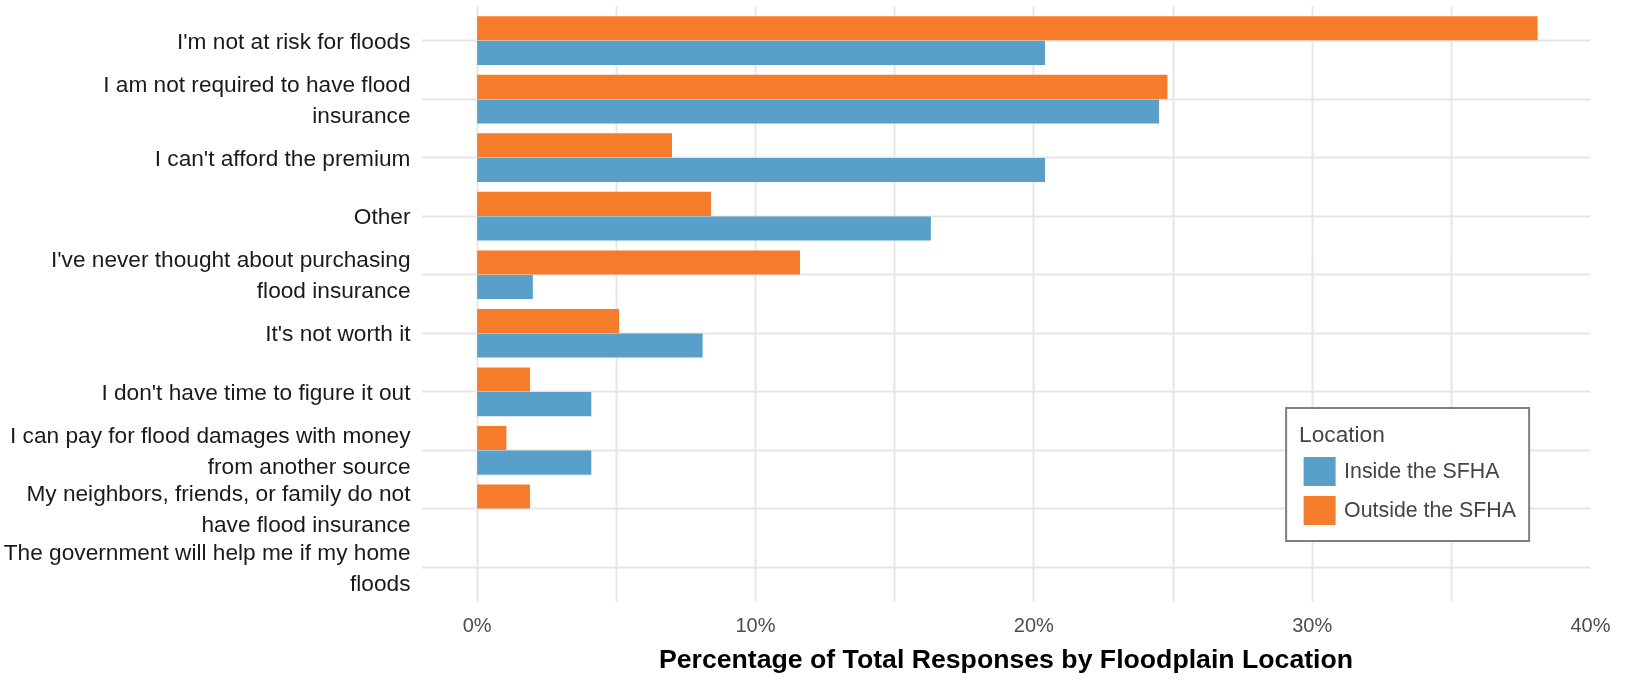 Image resolution: width=1626 pixels, height=682 pixels. What do you see at coordinates (338, 333) in the screenshot?
I see `y-tick-label: It's not worth it` at bounding box center [338, 333].